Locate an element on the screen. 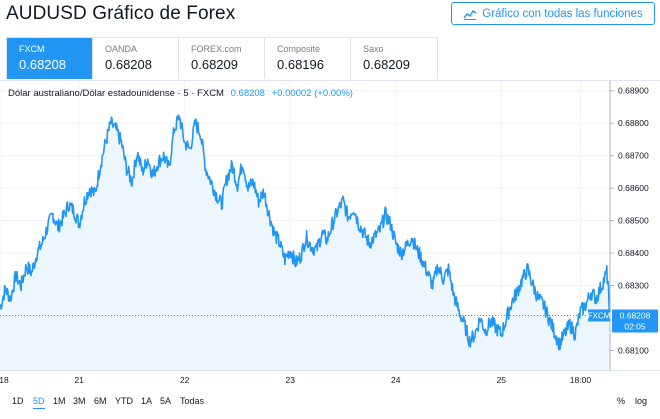 Image resolution: width=660 pixels, height=419 pixels. tab-forex-com: FOREX.com 0.68209 is located at coordinates (222, 58).